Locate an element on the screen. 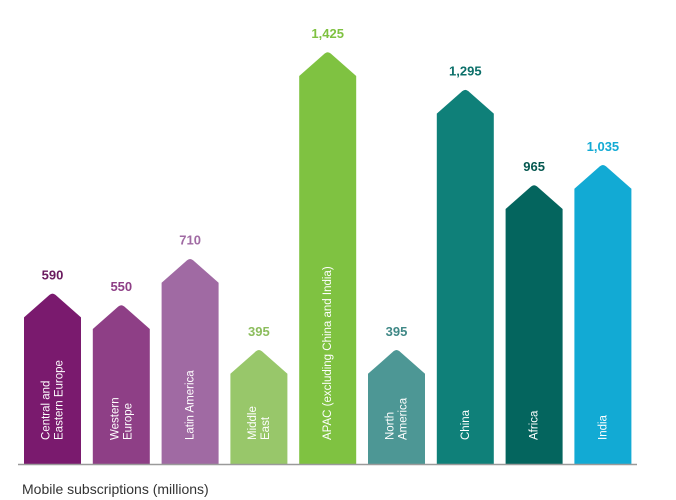 This screenshot has width=676, height=500. value-label-5: 395 is located at coordinates (397, 331).